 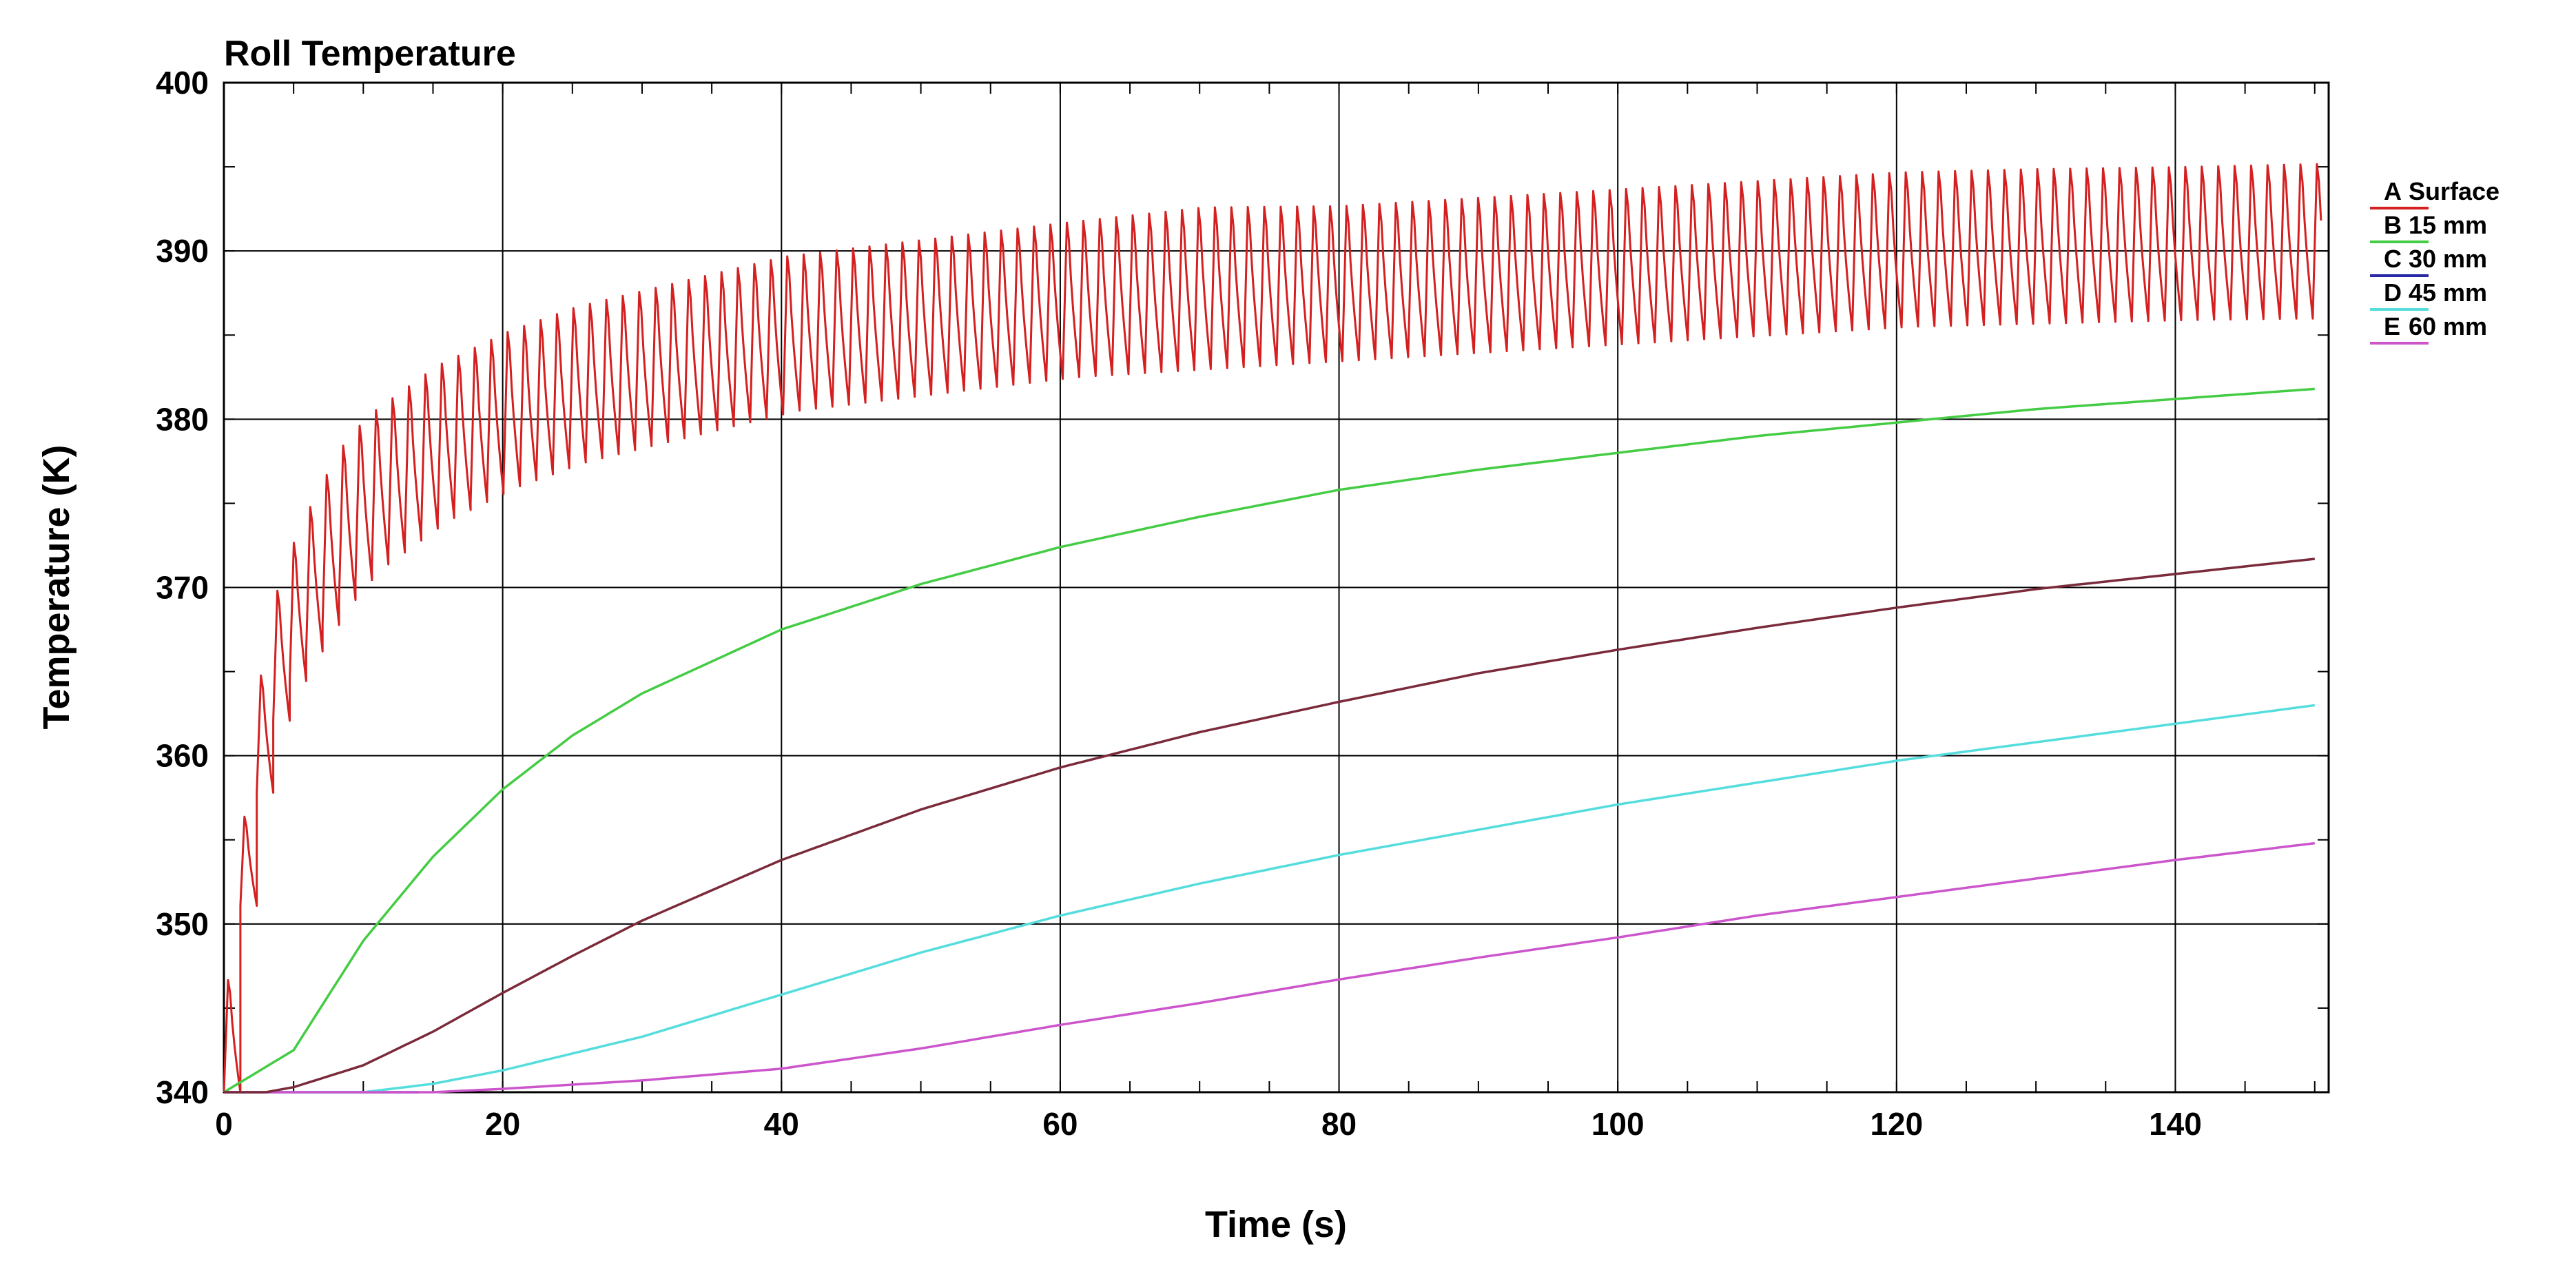 I want to click on x-tick-label: 40, so click(x=781, y=1124).